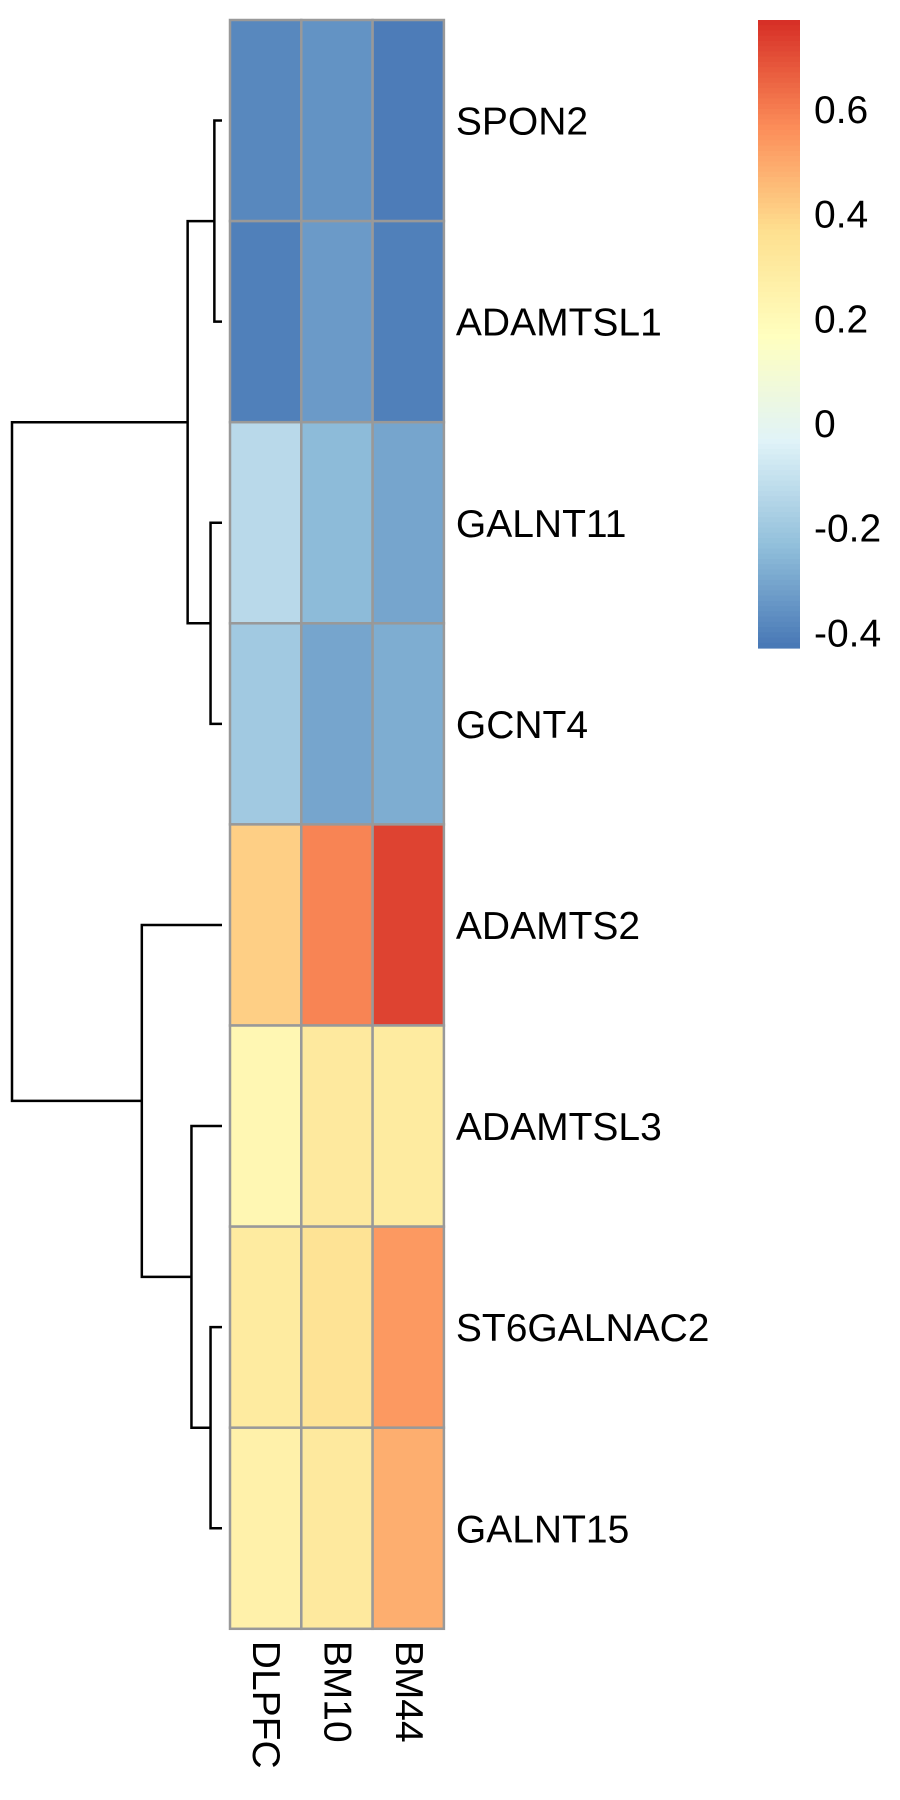 This screenshot has width=900, height=1800. I want to click on row-label: ADAMTSL1, so click(559, 323).